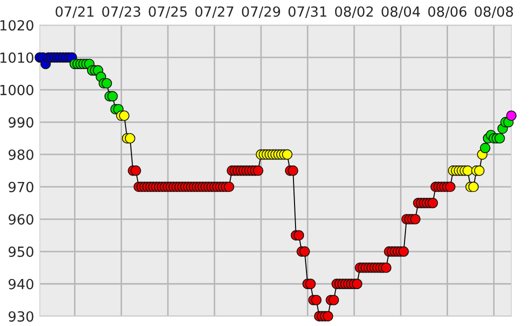 The height and width of the screenshot is (326, 531). Describe the element at coordinates (121, 12) in the screenshot. I see `x-tick-label: 07/23` at that location.